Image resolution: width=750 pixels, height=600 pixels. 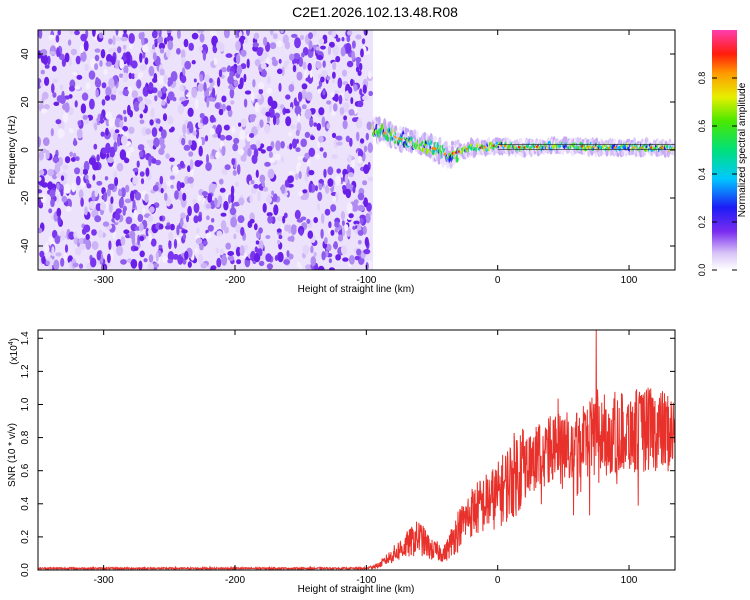 I want to click on svg-text: (x104), so click(x=14, y=351).